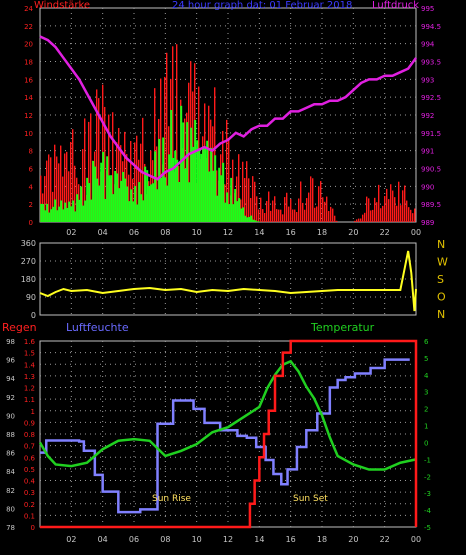  Describe the element at coordinates (197, 232) in the screenshot. I see `wind-hour-tick-label: 10` at that location.